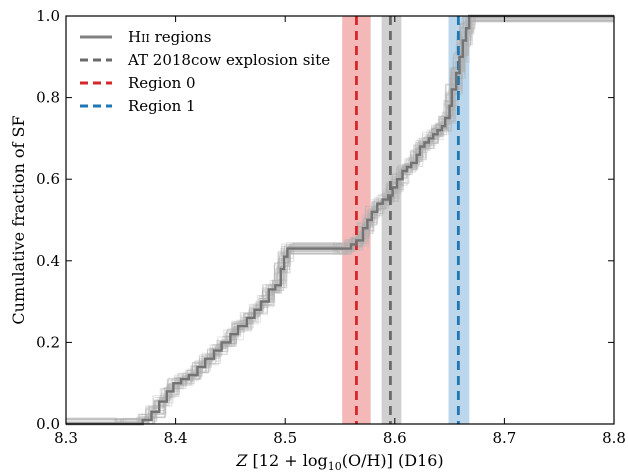 This screenshot has height=472, width=628. I want to click on y-tick-label: 0.4, so click(48, 261).